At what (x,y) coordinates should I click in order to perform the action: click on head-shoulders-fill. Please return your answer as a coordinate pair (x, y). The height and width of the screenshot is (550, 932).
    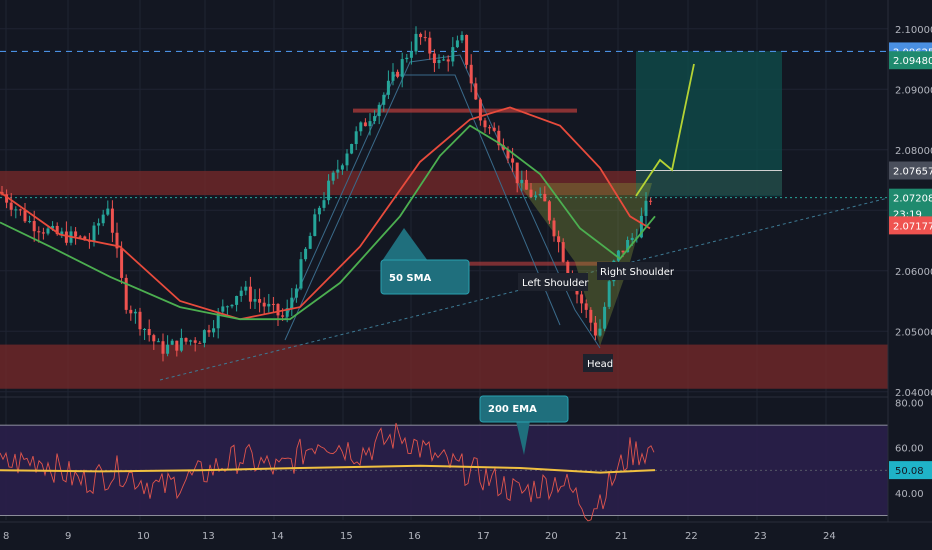
    Looking at the image, I should click on (585, 264).